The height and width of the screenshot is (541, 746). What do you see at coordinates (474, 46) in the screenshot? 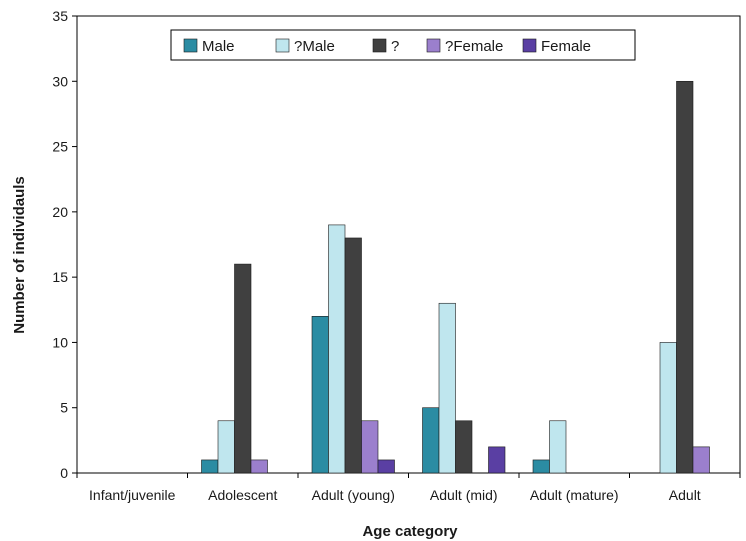
I see `legend-label: ?Female` at bounding box center [474, 46].